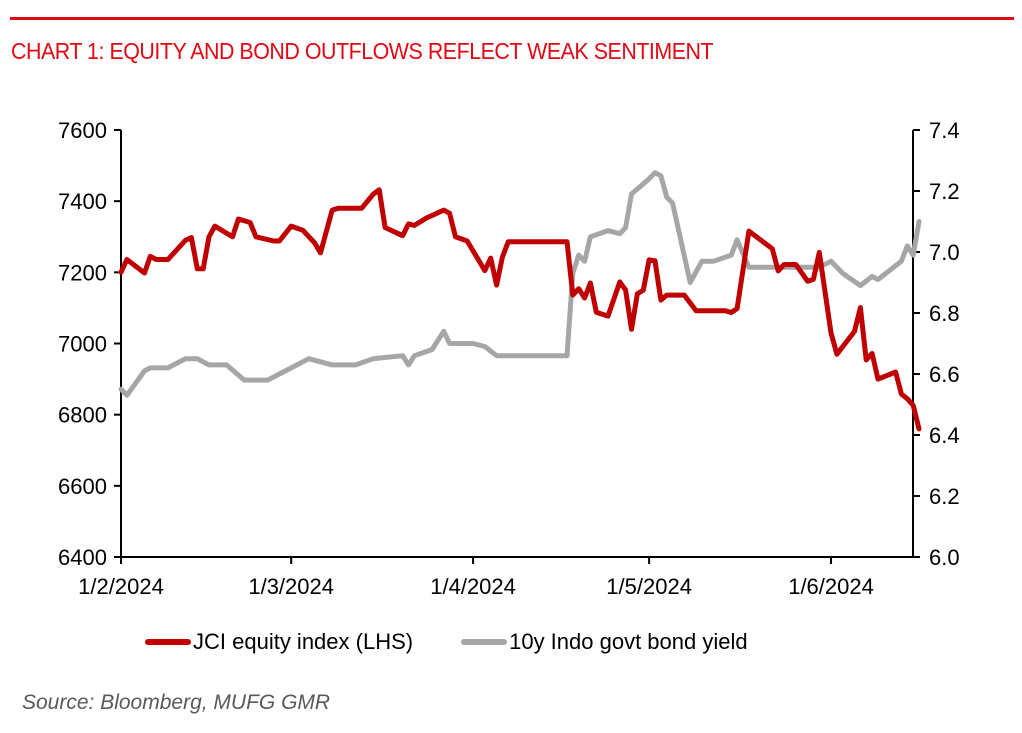  Describe the element at coordinates (82, 344) in the screenshot. I see `y-left-tick-label: 7000` at that location.